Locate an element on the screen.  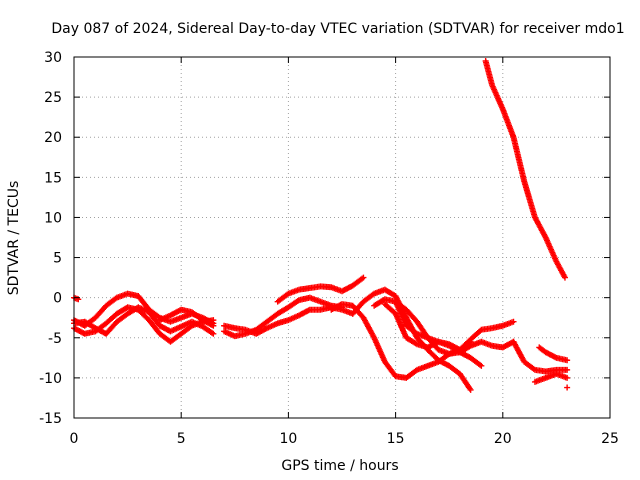
y-tick-label: -15 is located at coordinates (50, 419).